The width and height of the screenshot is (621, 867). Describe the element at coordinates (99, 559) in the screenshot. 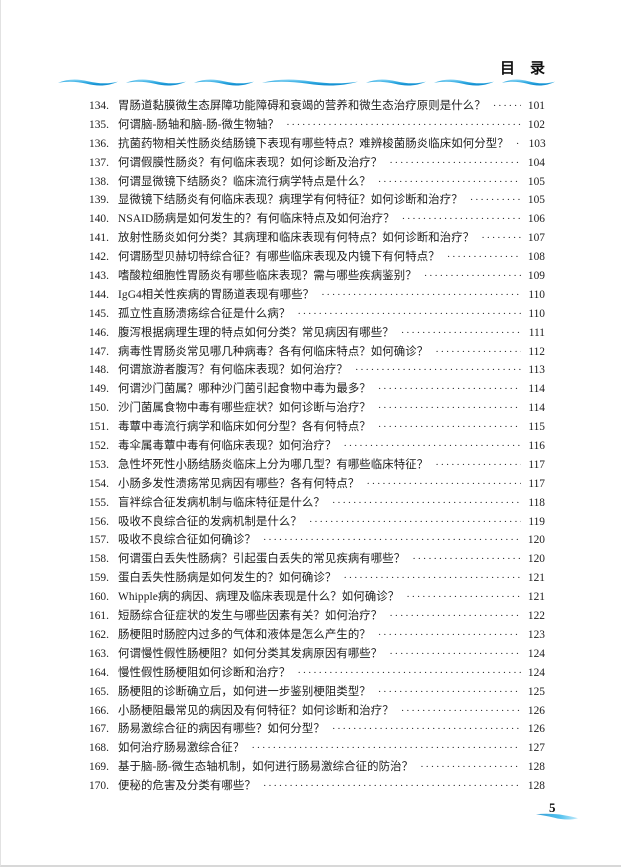

I see `entry-number: 158.` at that location.